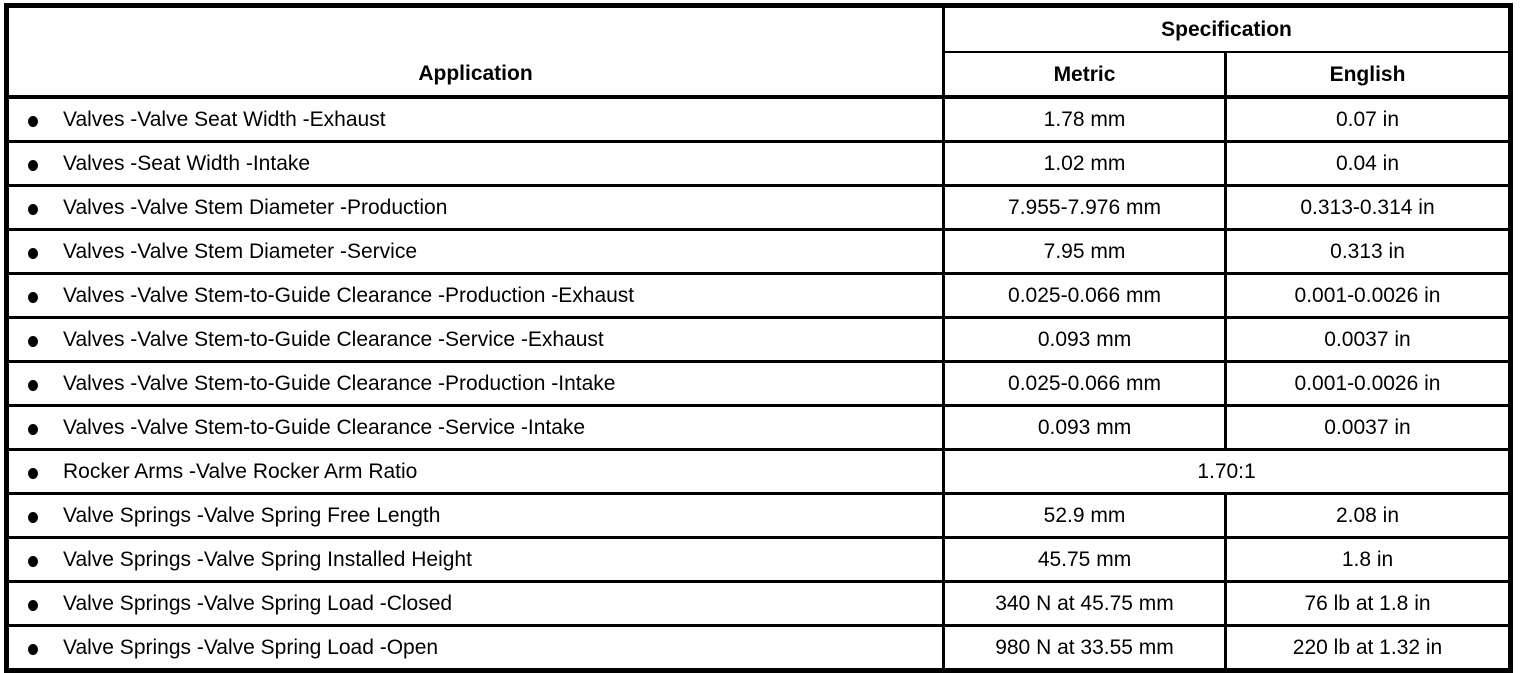 This screenshot has width=1520, height=673. What do you see at coordinates (475, 119) in the screenshot?
I see `application-cell: Valves -Valve Seat Width -Exhaust` at bounding box center [475, 119].